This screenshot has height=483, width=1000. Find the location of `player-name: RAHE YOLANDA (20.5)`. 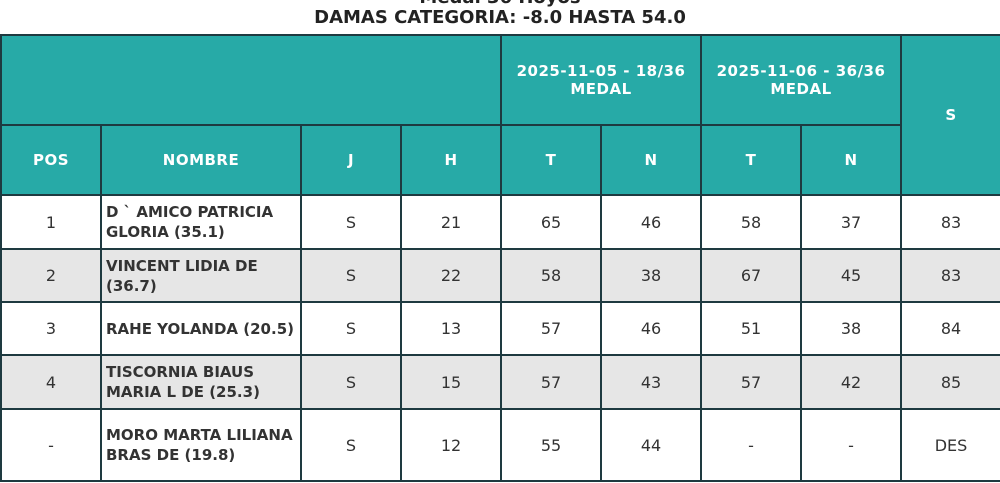

player-name: RAHE YOLANDA (20.5) is located at coordinates (201, 328).